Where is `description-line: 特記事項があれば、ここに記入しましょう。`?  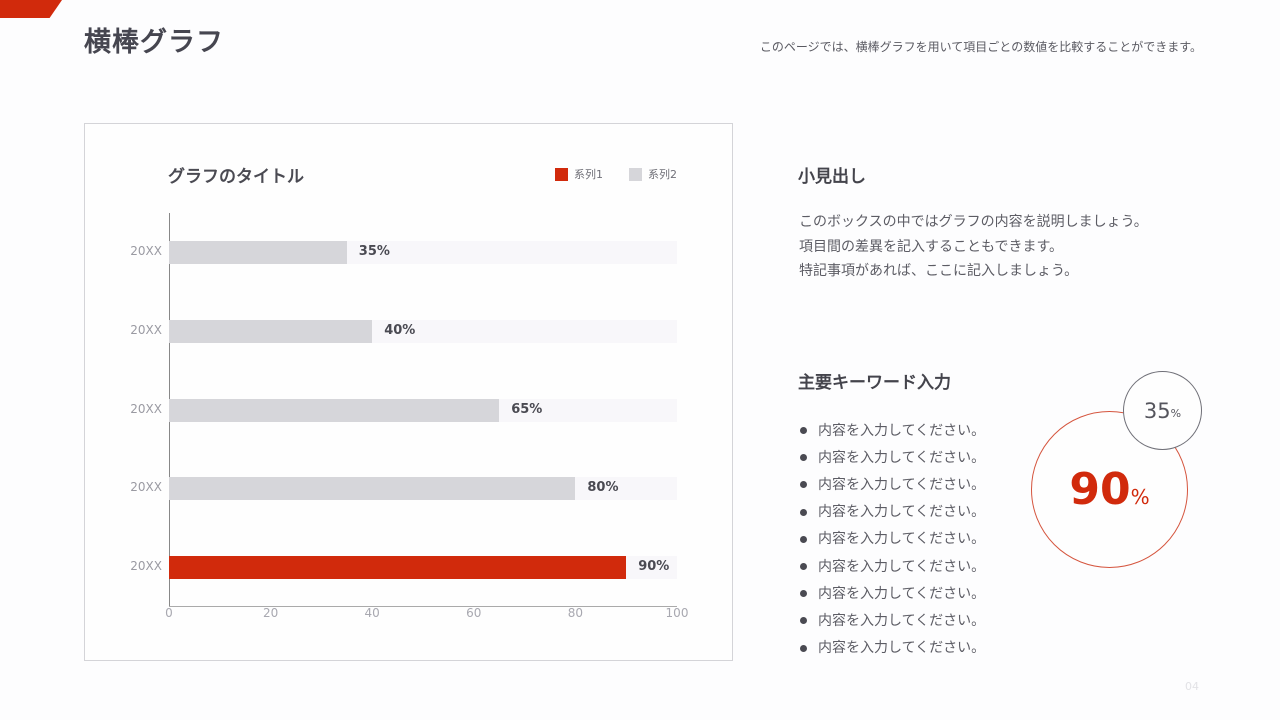 description-line: 特記事項があれば、ここに記入しましょう。 is located at coordinates (939, 271).